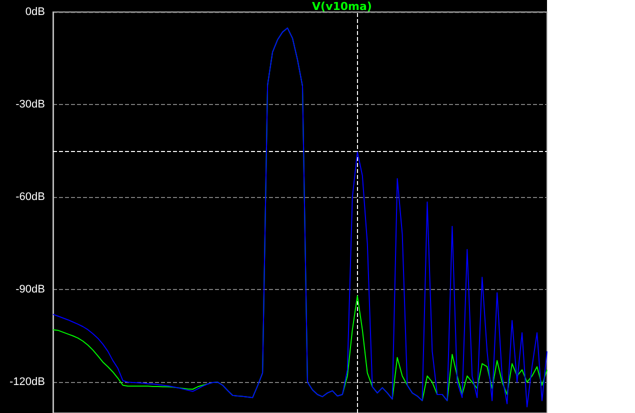 Image resolution: width=635 pixels, height=413 pixels. Describe the element at coordinates (342, 6) in the screenshot. I see `chart-title: V(v10ma)` at that location.